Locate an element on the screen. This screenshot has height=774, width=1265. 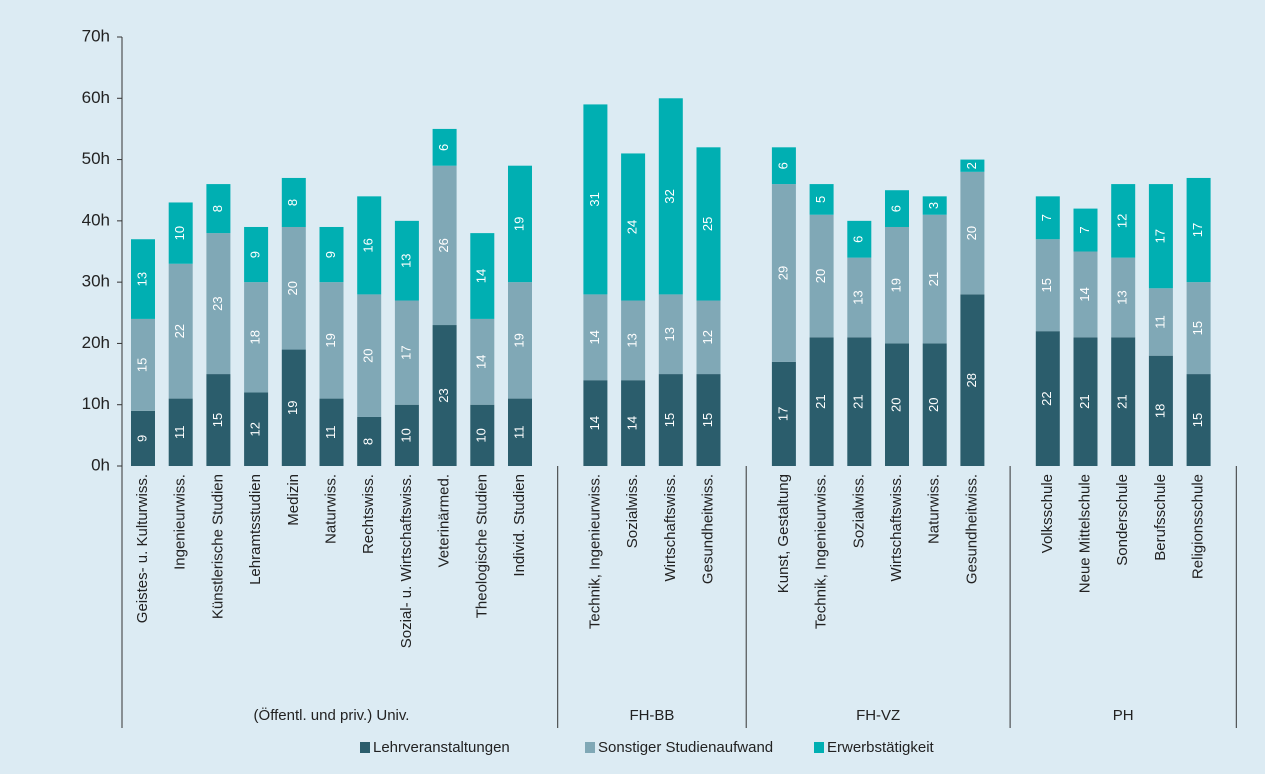
group-label: FH-VZ is located at coordinates (878, 715).